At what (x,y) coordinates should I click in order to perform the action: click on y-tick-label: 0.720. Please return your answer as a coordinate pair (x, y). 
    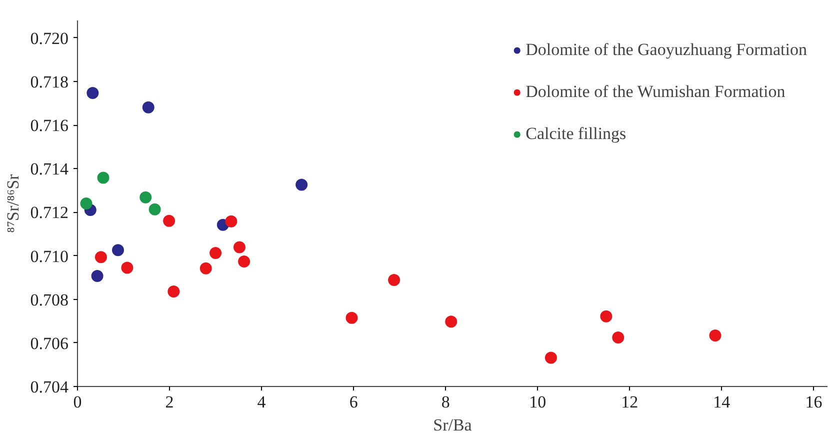
    Looking at the image, I should click on (49, 38).